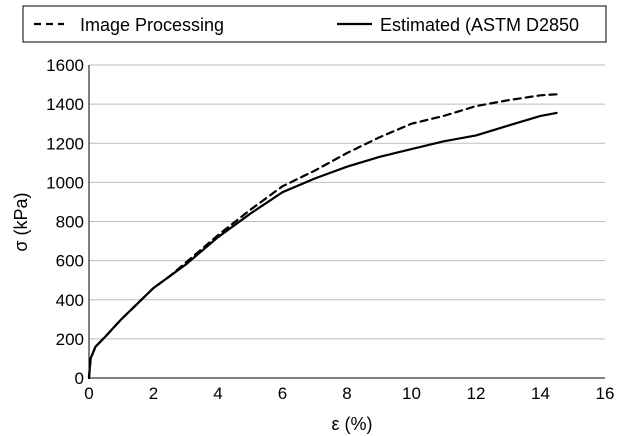 The width and height of the screenshot is (632, 436). Describe the element at coordinates (351, 424) in the screenshot. I see `x-axis-title: ε (%)` at that location.